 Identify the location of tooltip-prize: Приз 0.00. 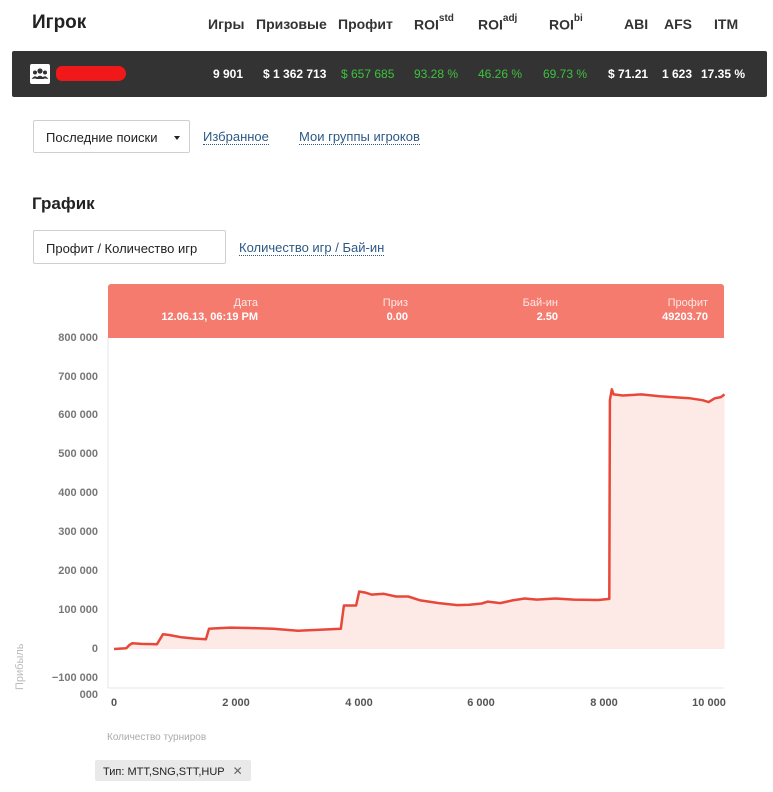
(395, 310).